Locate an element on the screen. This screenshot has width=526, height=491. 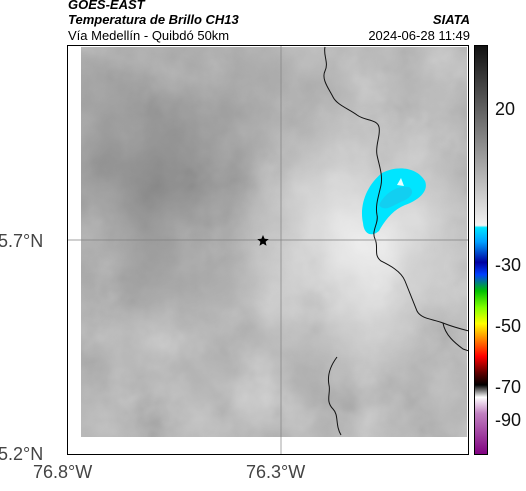
colorbar-gradient is located at coordinates (481, 250).